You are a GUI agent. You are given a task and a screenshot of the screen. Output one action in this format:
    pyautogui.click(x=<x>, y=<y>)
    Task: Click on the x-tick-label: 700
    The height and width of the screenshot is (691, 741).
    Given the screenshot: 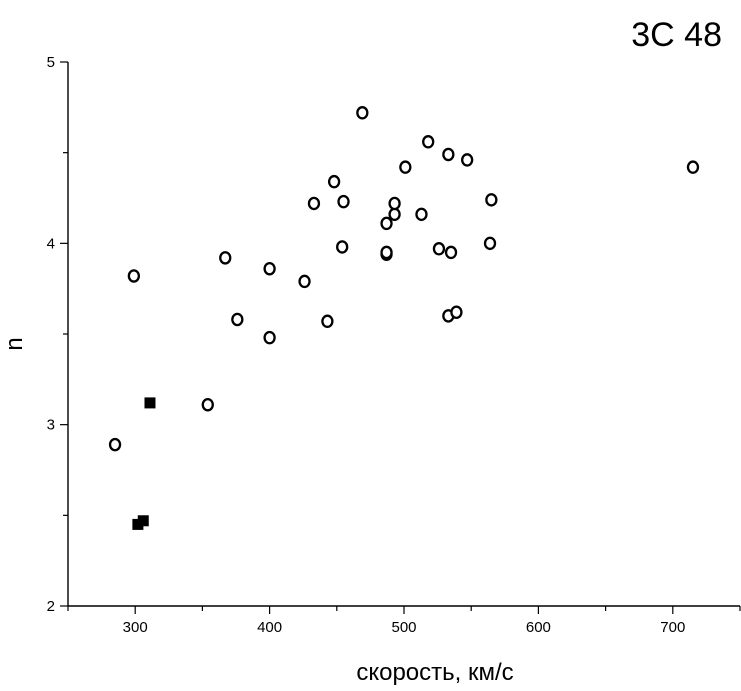 What is the action you would take?
    pyautogui.click(x=672, y=627)
    